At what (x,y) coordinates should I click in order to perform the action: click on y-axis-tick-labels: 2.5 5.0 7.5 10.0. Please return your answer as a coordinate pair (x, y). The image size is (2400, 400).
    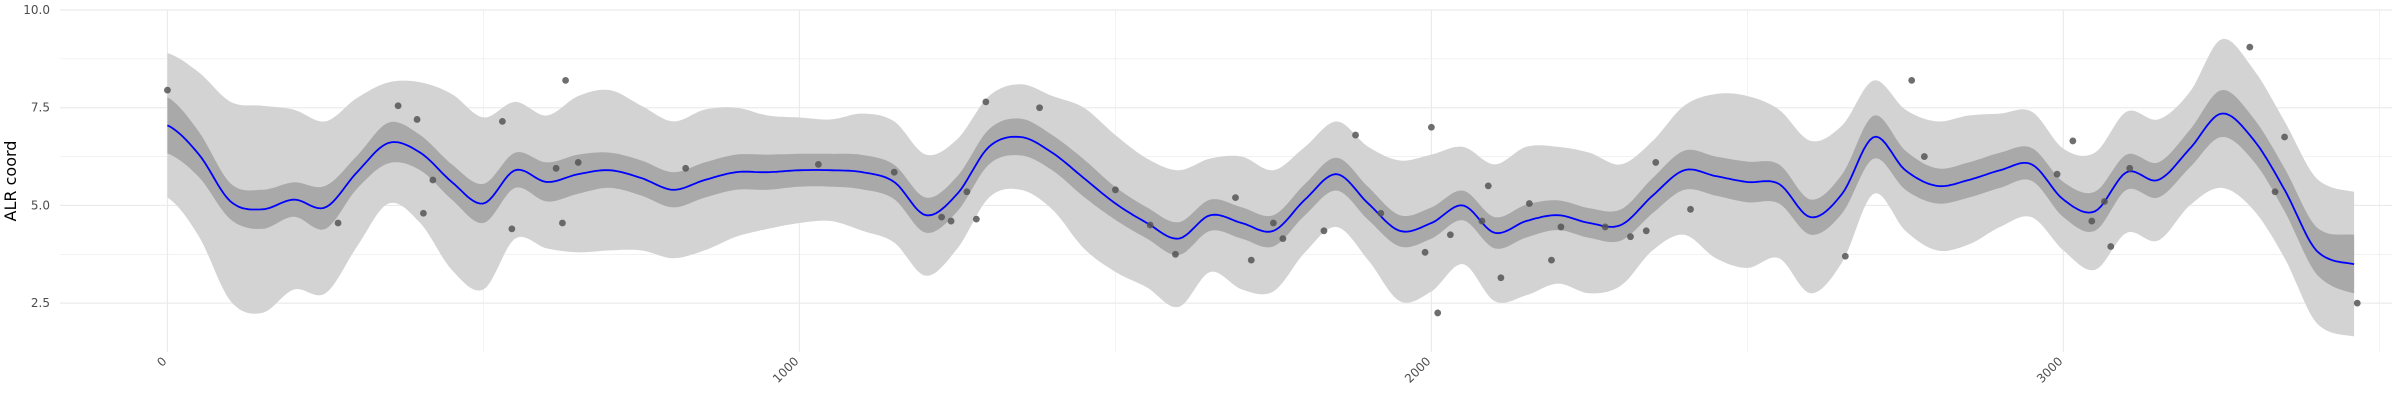
    Looking at the image, I should click on (36, 156).